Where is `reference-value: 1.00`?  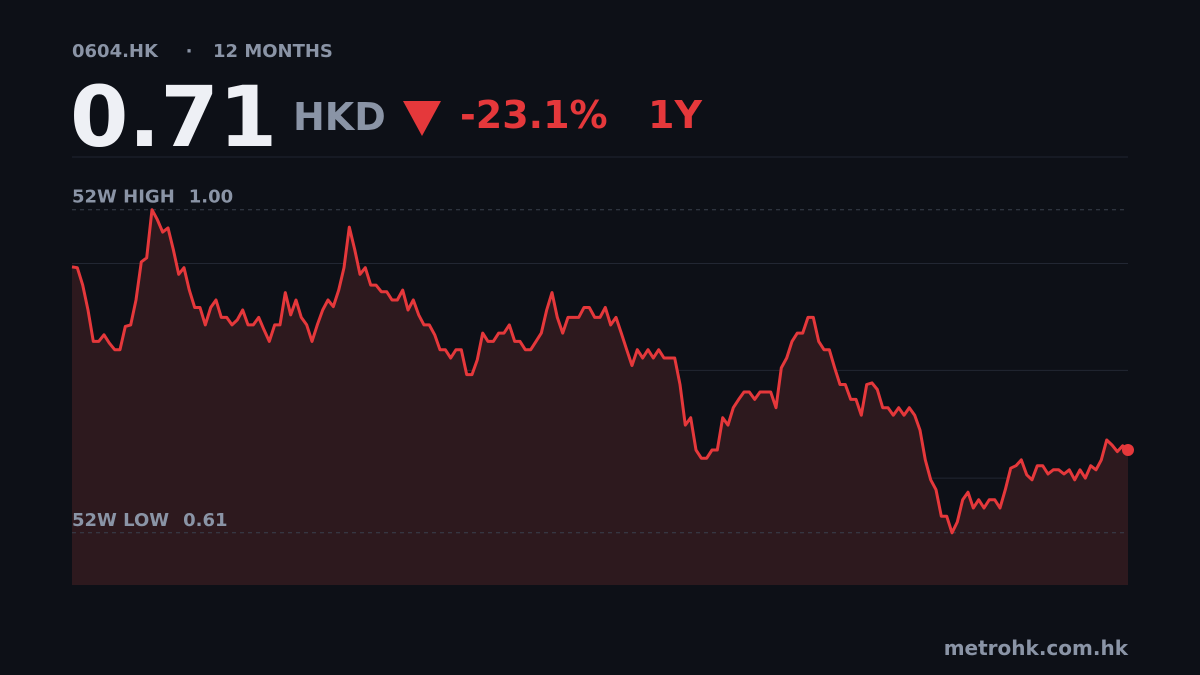
reference-value: 1.00 is located at coordinates (211, 197).